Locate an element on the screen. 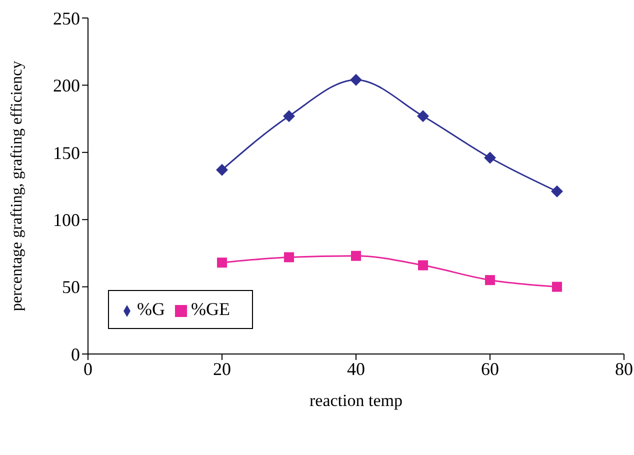 The height and width of the screenshot is (455, 634). x-axis-title: reaction temp is located at coordinates (356, 400).